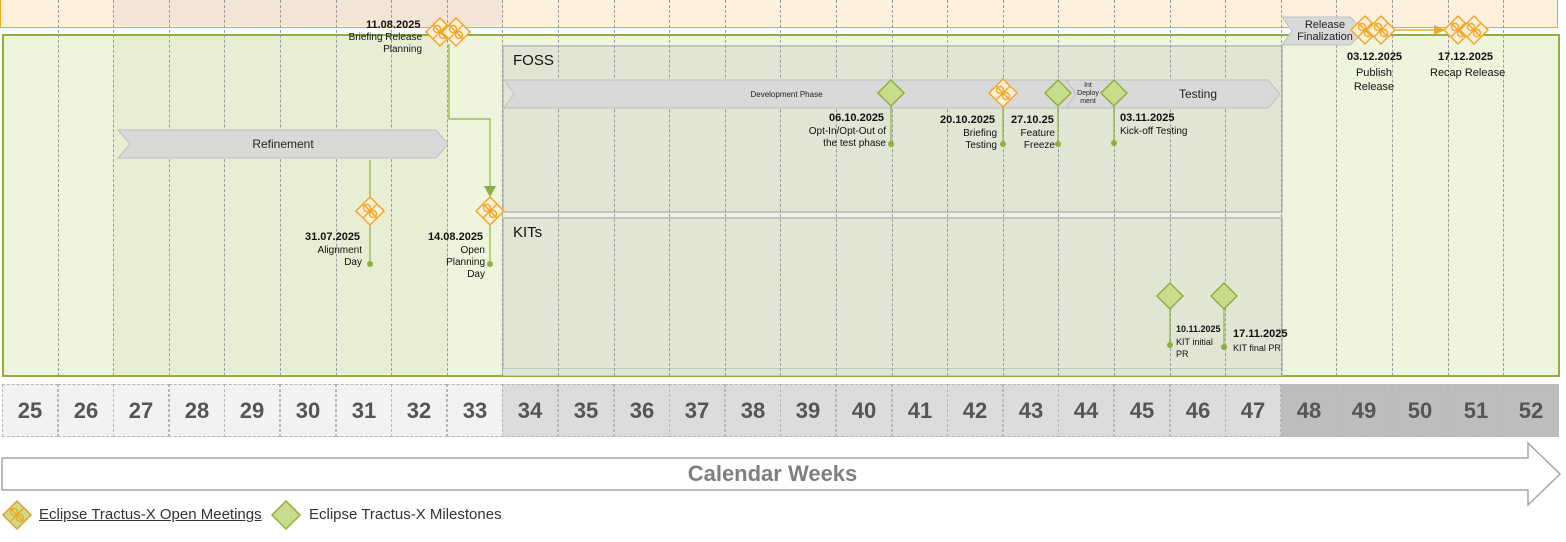 This screenshot has height=542, width=1566. What do you see at coordinates (1170, 345) in the screenshot?
I see `milestone-10-11-dot` at bounding box center [1170, 345].